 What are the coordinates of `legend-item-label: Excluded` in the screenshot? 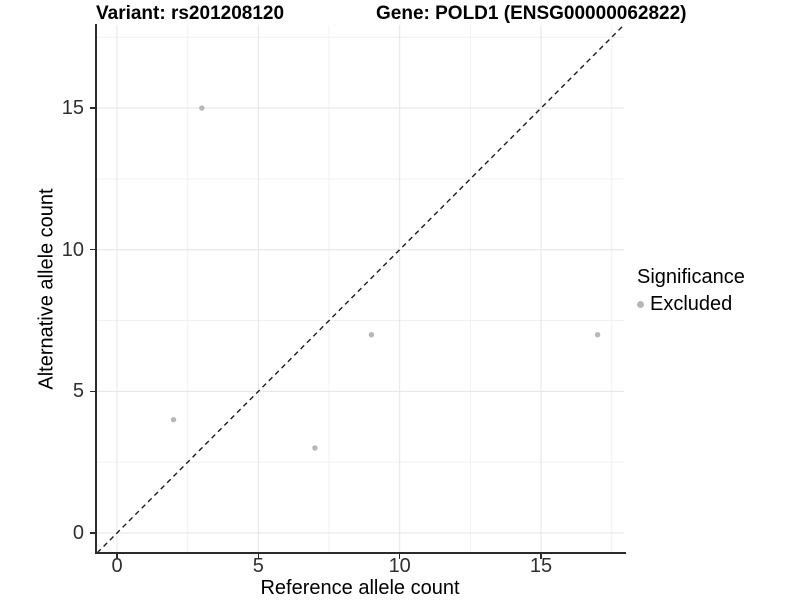 It's located at (691, 304).